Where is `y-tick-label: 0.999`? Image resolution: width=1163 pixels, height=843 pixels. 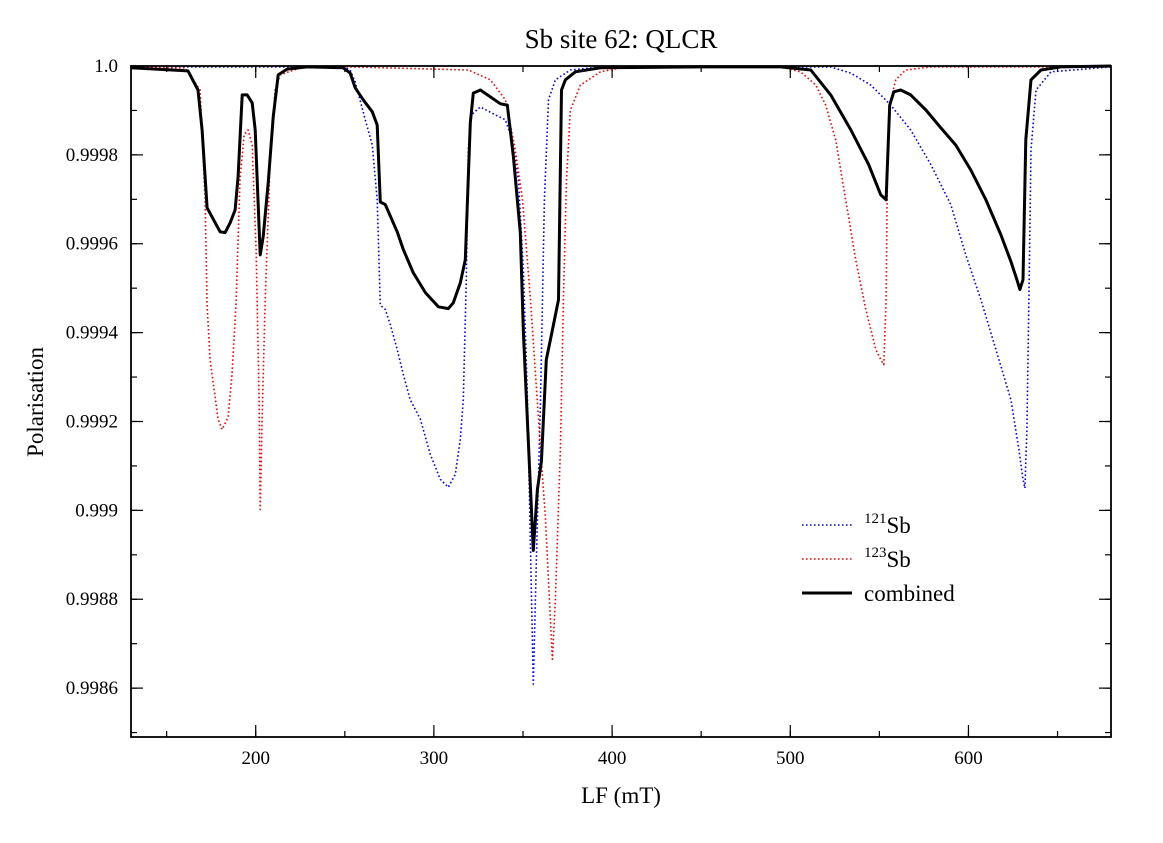 y-tick-label: 0.999 is located at coordinates (96, 510).